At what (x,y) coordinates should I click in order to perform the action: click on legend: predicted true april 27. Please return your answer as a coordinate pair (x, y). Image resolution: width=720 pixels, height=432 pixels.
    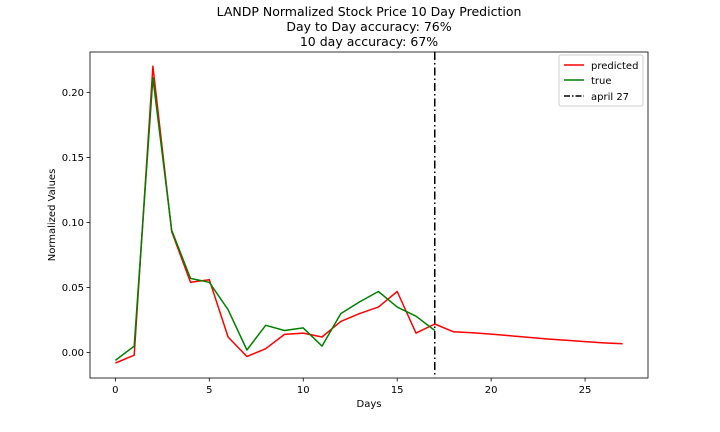
    Looking at the image, I should click on (601, 80).